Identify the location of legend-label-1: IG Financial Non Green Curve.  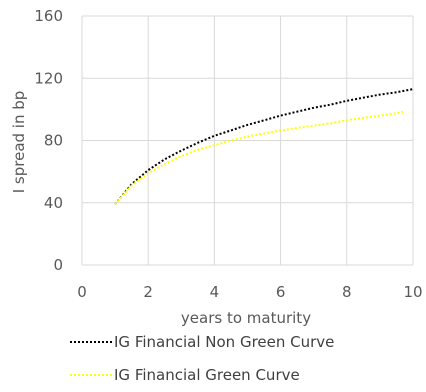
(224, 342).